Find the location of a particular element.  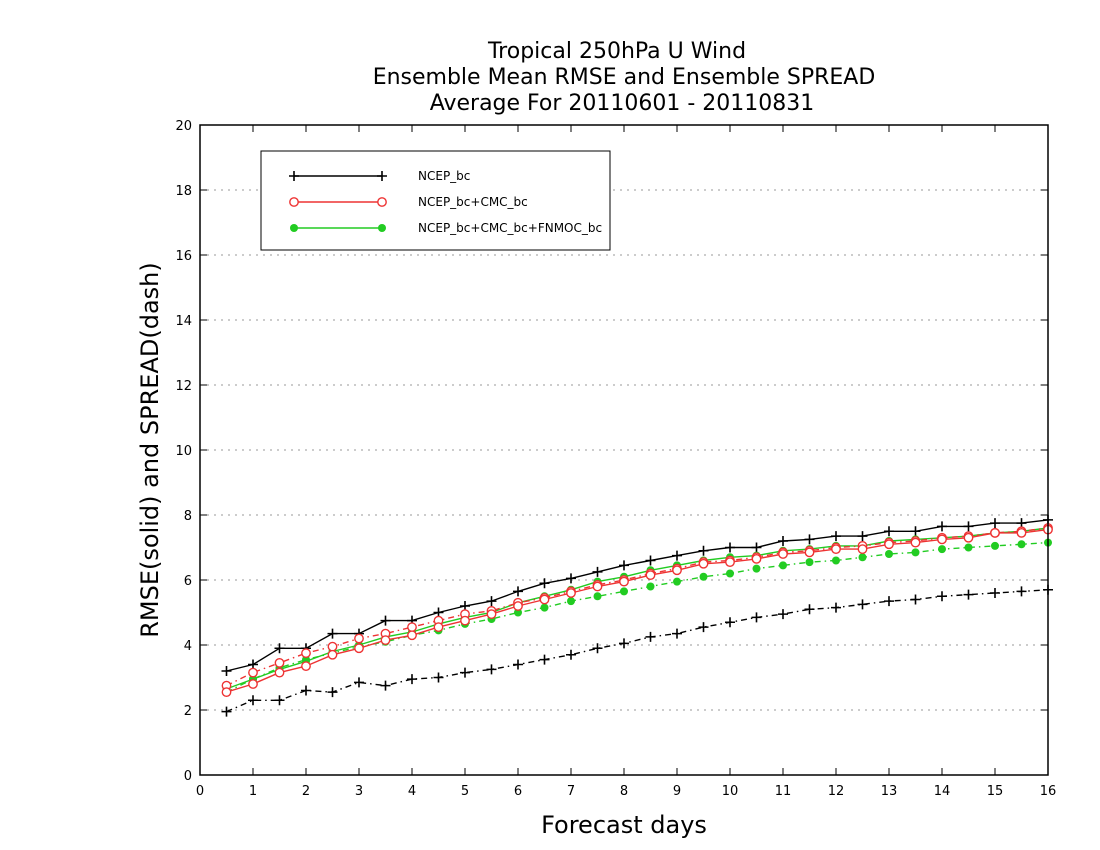

x-tick-label: 9 is located at coordinates (677, 791).